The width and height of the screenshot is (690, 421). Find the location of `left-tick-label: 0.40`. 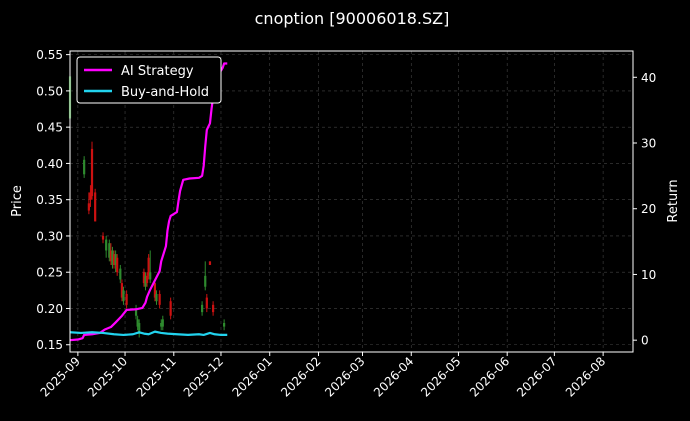

left-tick-label: 0.40 is located at coordinates (49, 164).